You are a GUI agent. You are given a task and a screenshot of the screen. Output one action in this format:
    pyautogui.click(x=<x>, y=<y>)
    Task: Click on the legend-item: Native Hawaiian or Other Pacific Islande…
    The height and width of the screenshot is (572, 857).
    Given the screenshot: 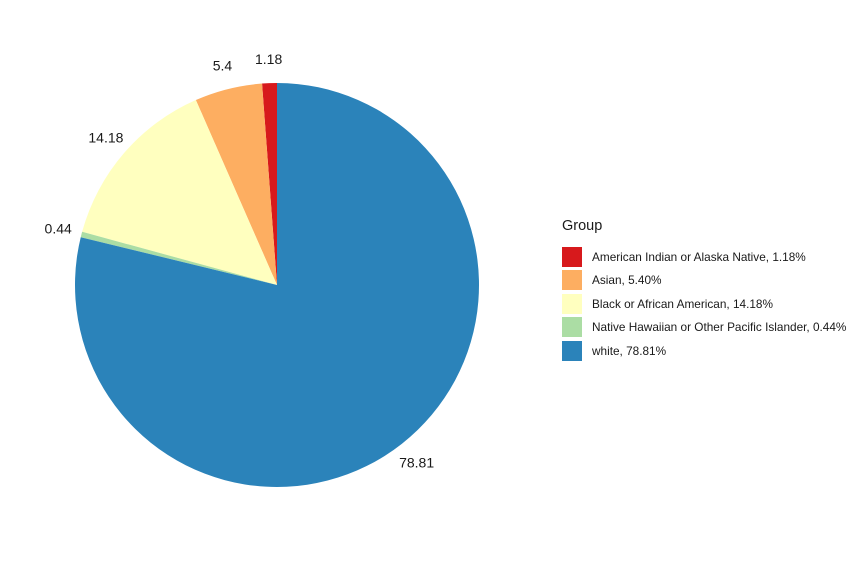 What is the action you would take?
    pyautogui.click(x=704, y=328)
    